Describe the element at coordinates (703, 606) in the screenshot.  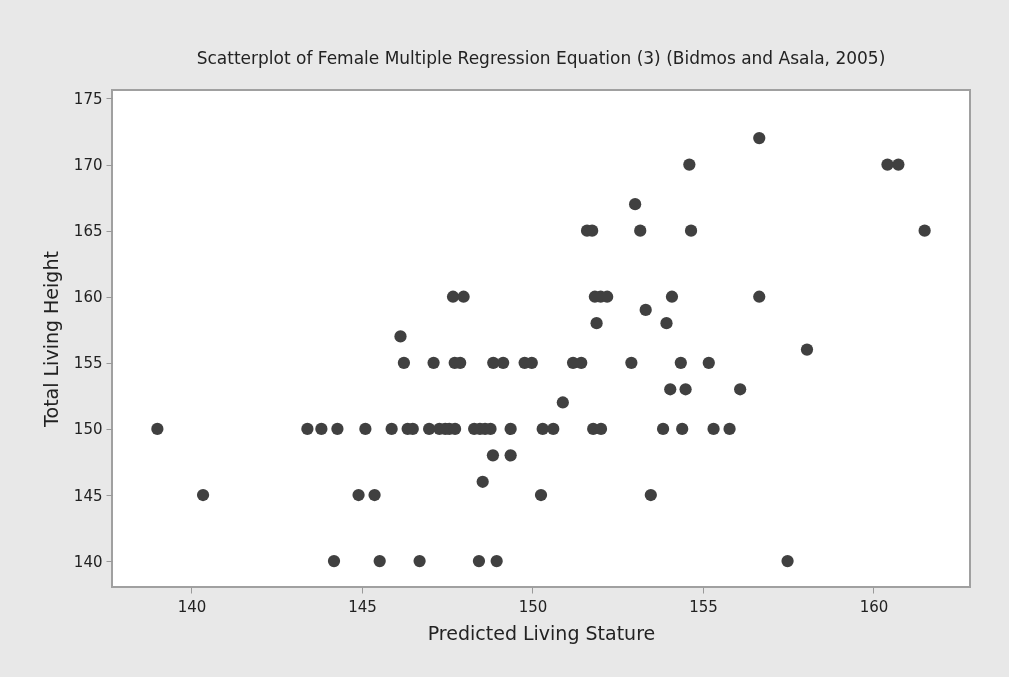
I see `x-tick-label: 155` at that location.